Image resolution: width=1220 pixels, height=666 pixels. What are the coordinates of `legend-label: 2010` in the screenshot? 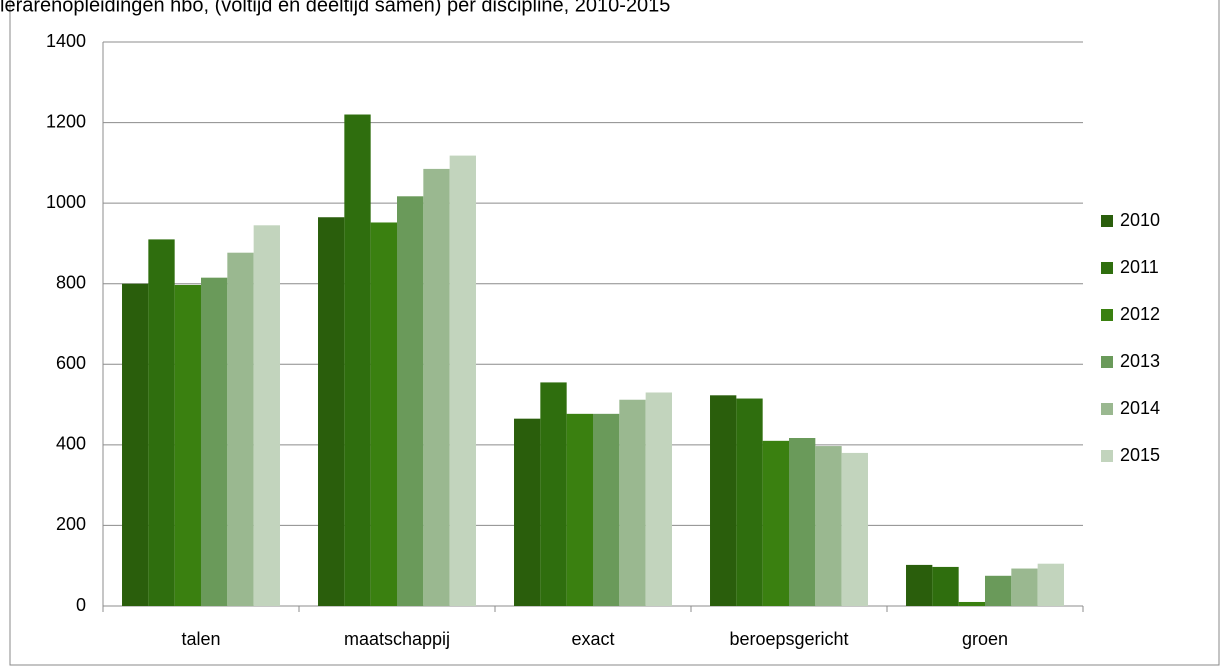 It's located at (1140, 220).